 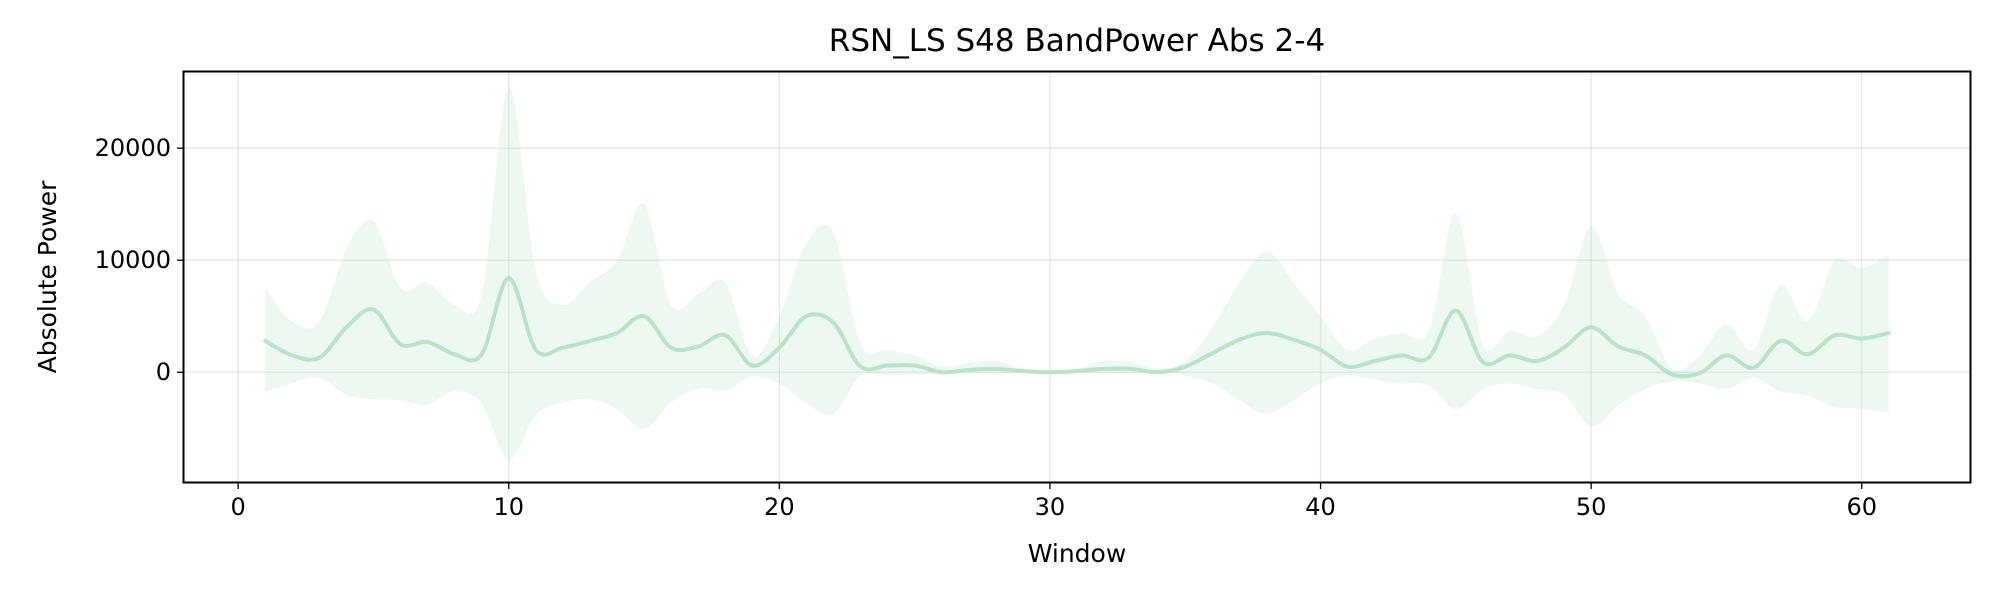 I want to click on x-tick-label: 10, so click(x=508, y=507).